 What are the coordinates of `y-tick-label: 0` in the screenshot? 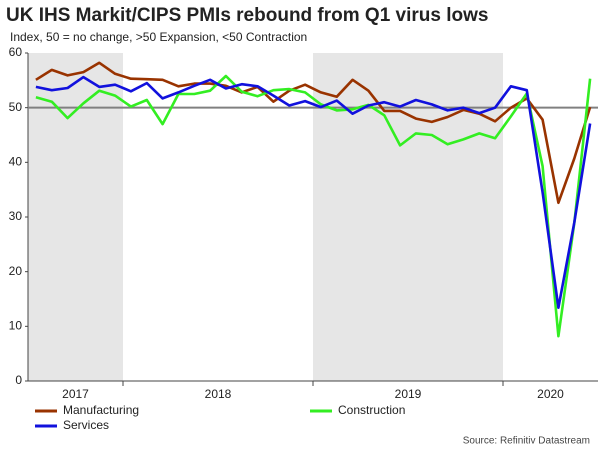 It's located at (18, 380).